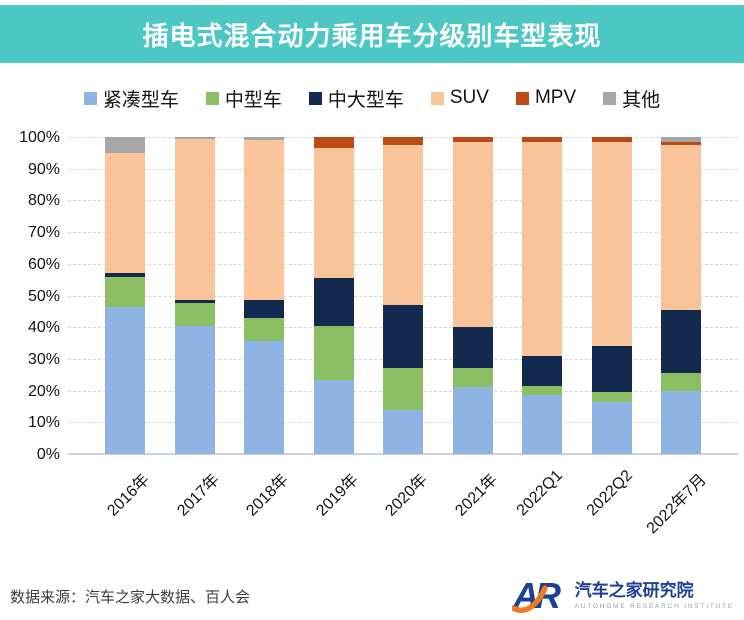 Image resolution: width=744 pixels, height=620 pixels. I want to click on ar-monogram-icon: AR, so click(538, 596).